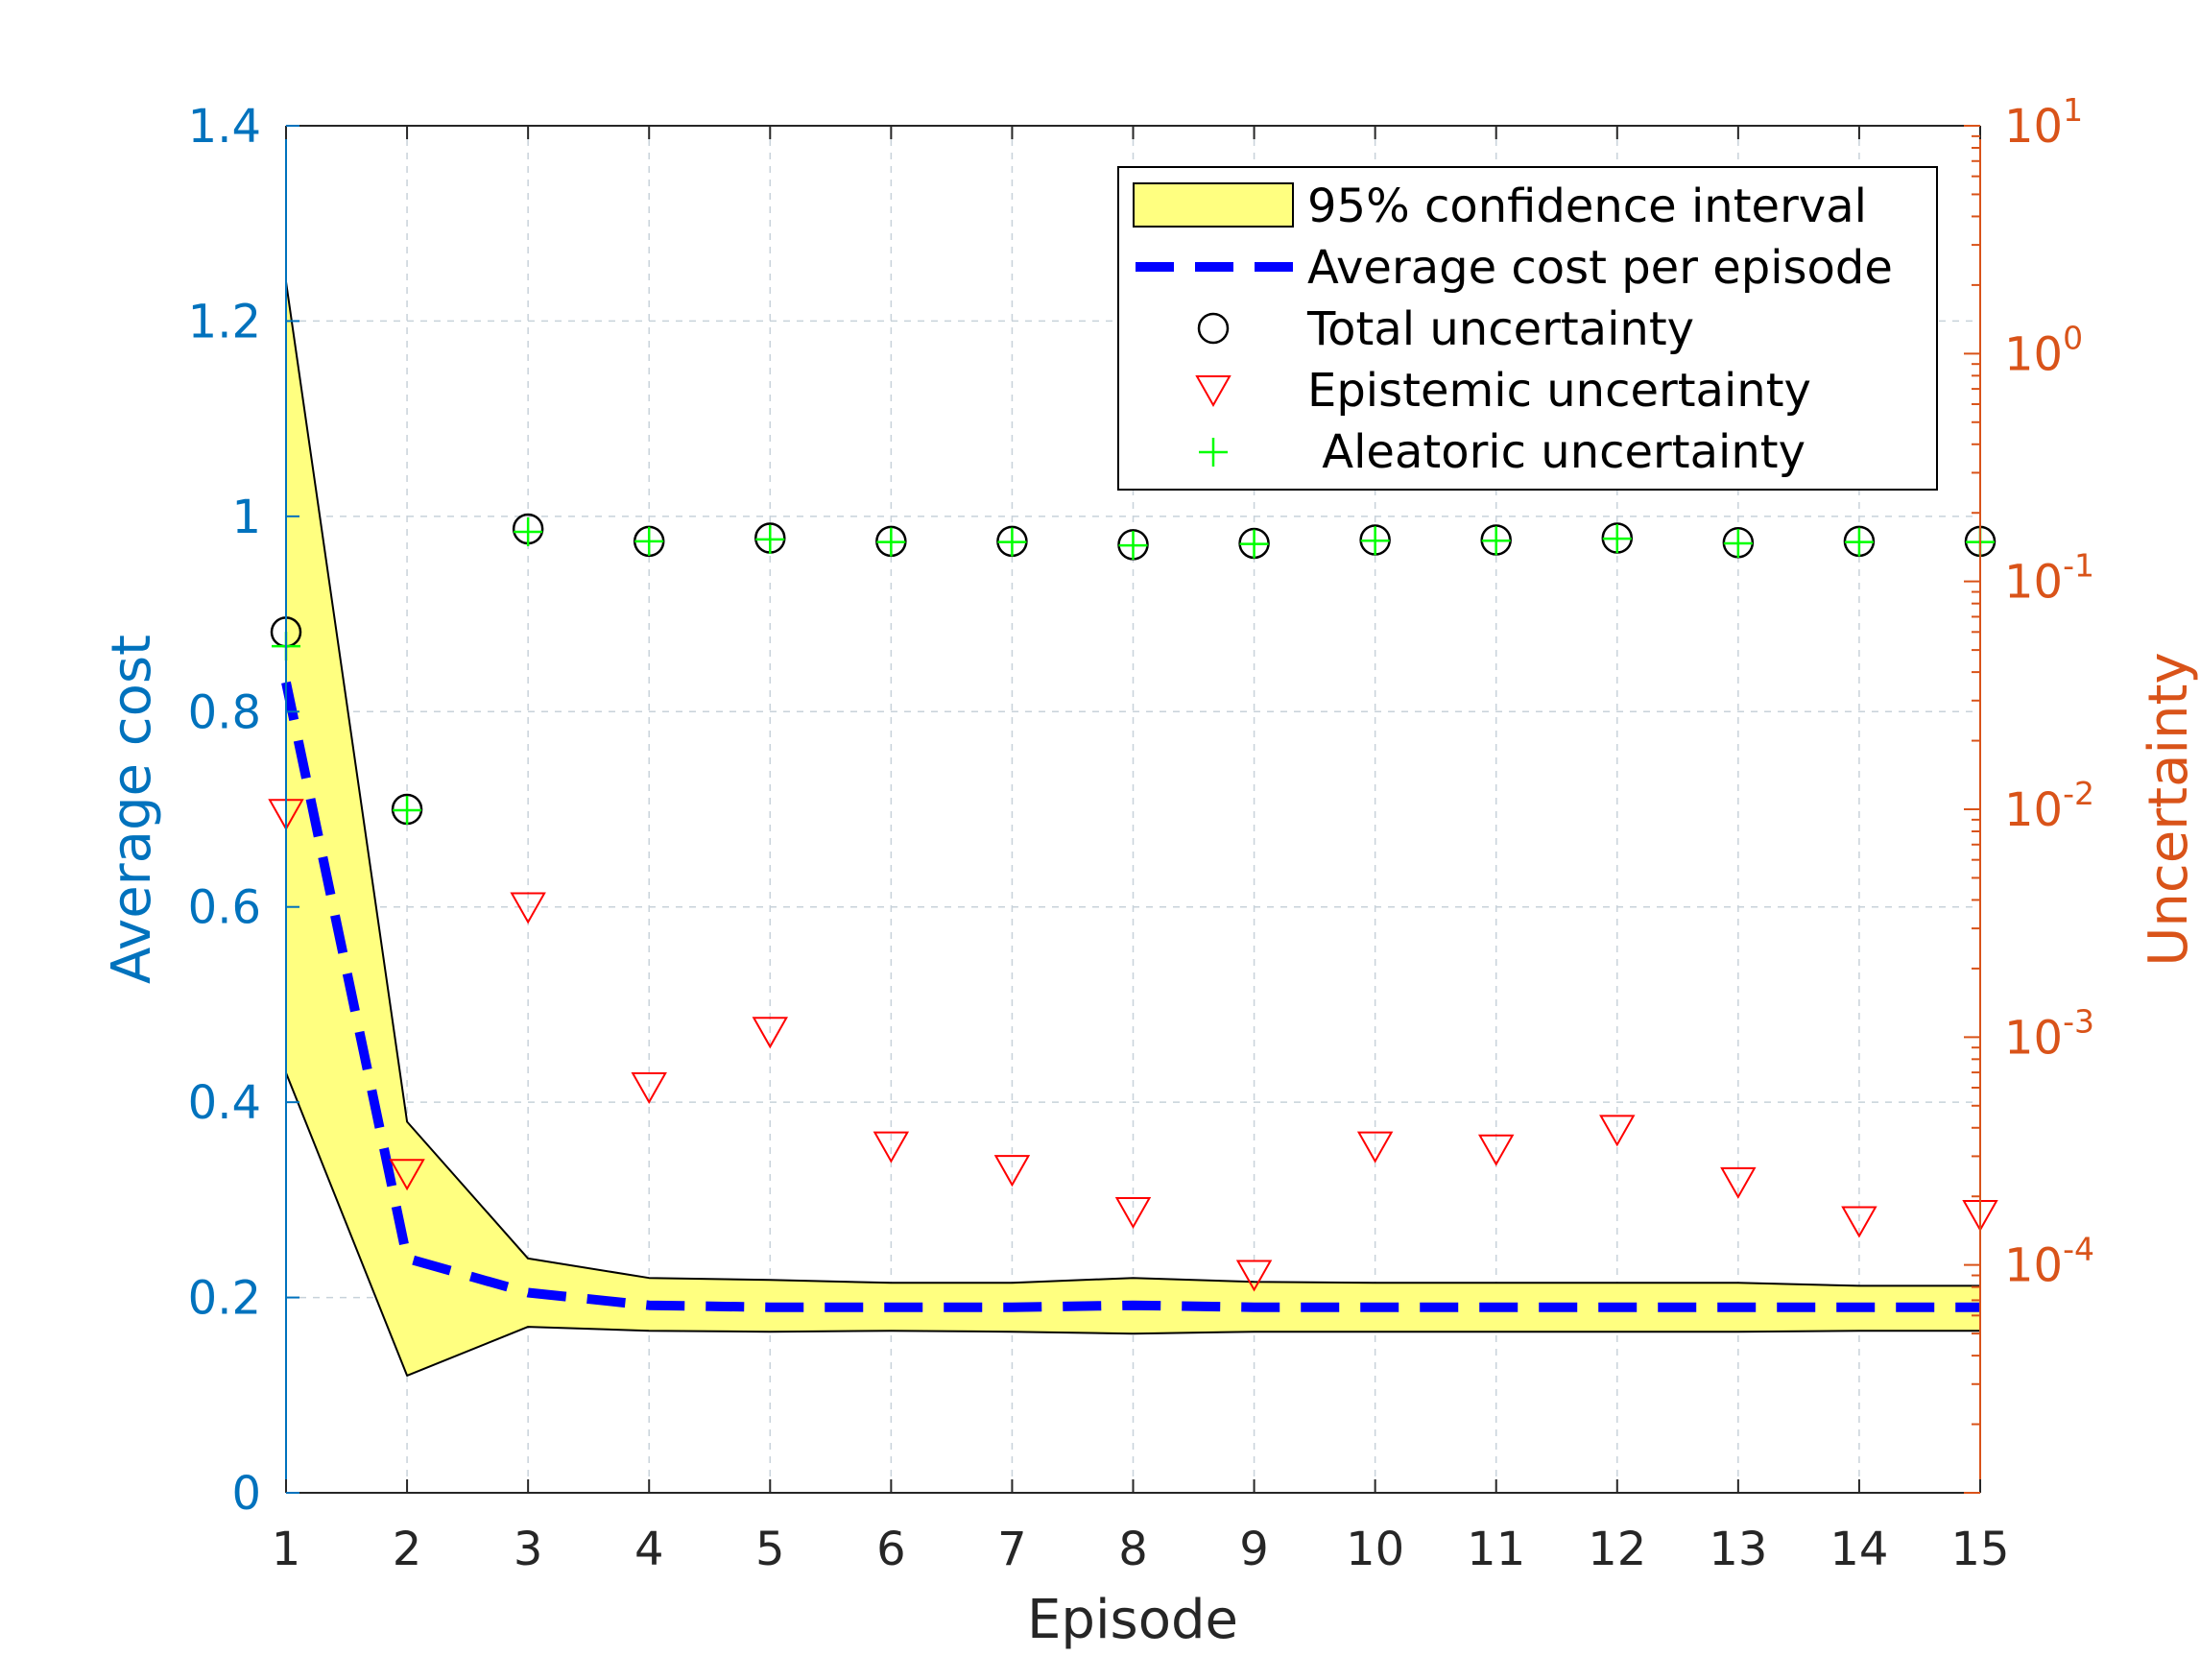 The width and height of the screenshot is (2200, 1680). What do you see at coordinates (407, 1550) in the screenshot?
I see `x-tick-label: 2` at bounding box center [407, 1550].